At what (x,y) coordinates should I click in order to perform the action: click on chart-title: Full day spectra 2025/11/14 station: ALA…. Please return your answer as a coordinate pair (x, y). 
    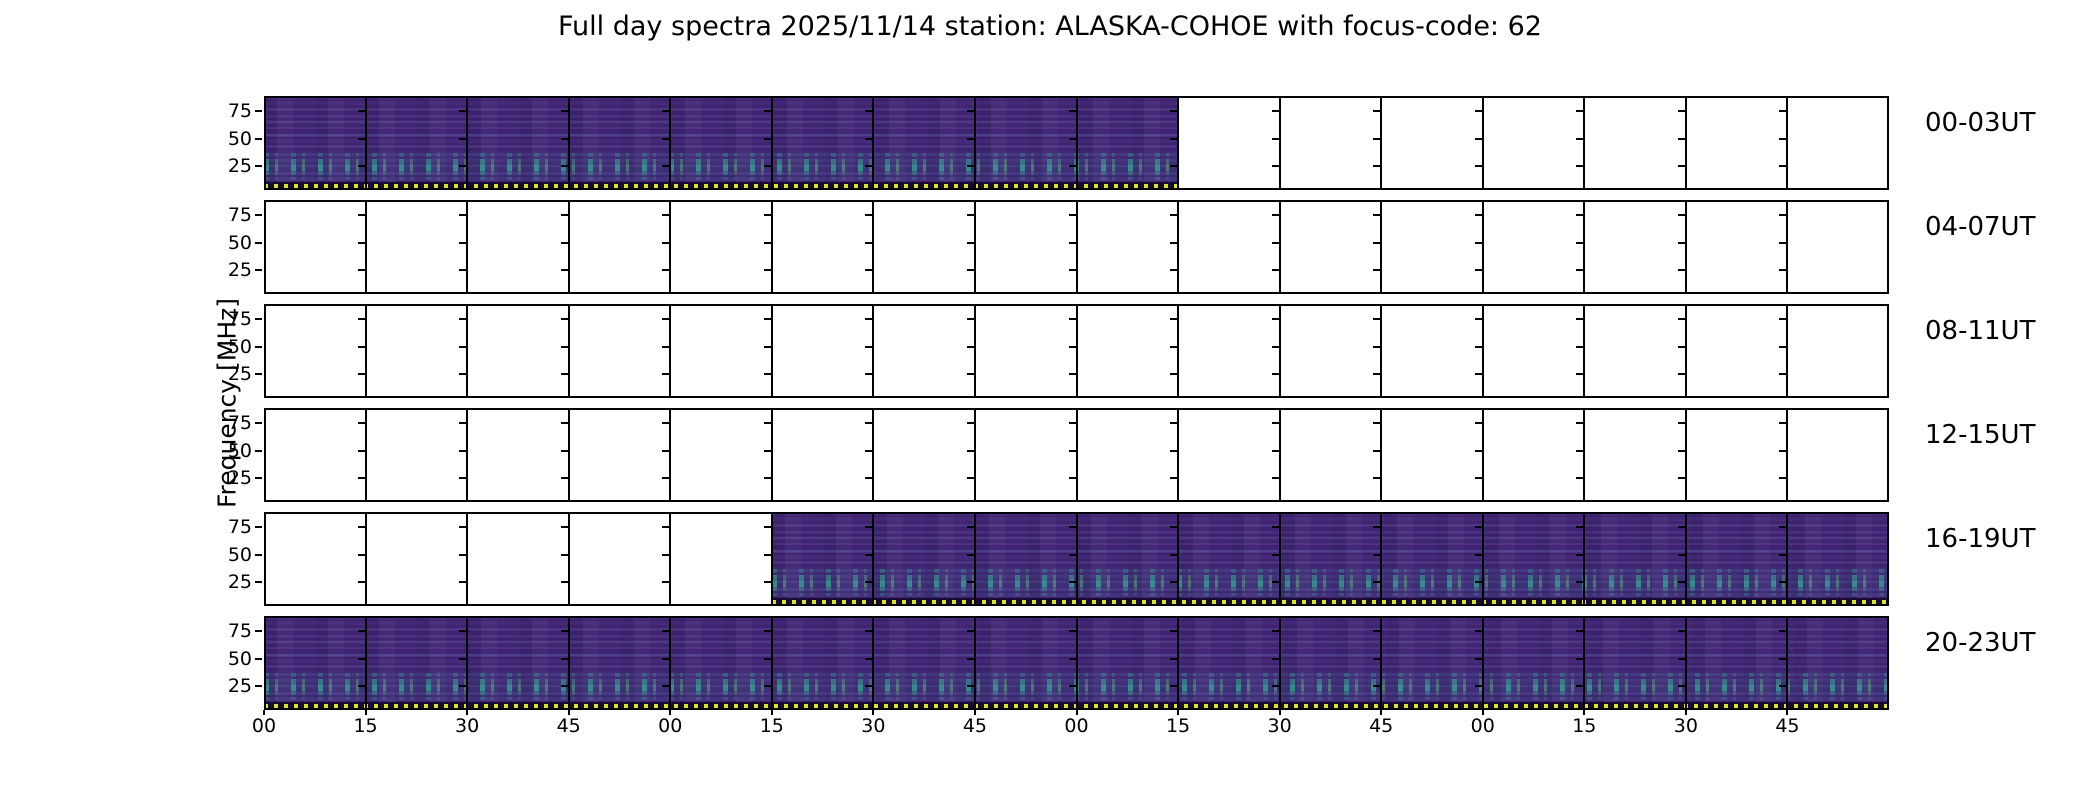
    Looking at the image, I should click on (1050, 26).